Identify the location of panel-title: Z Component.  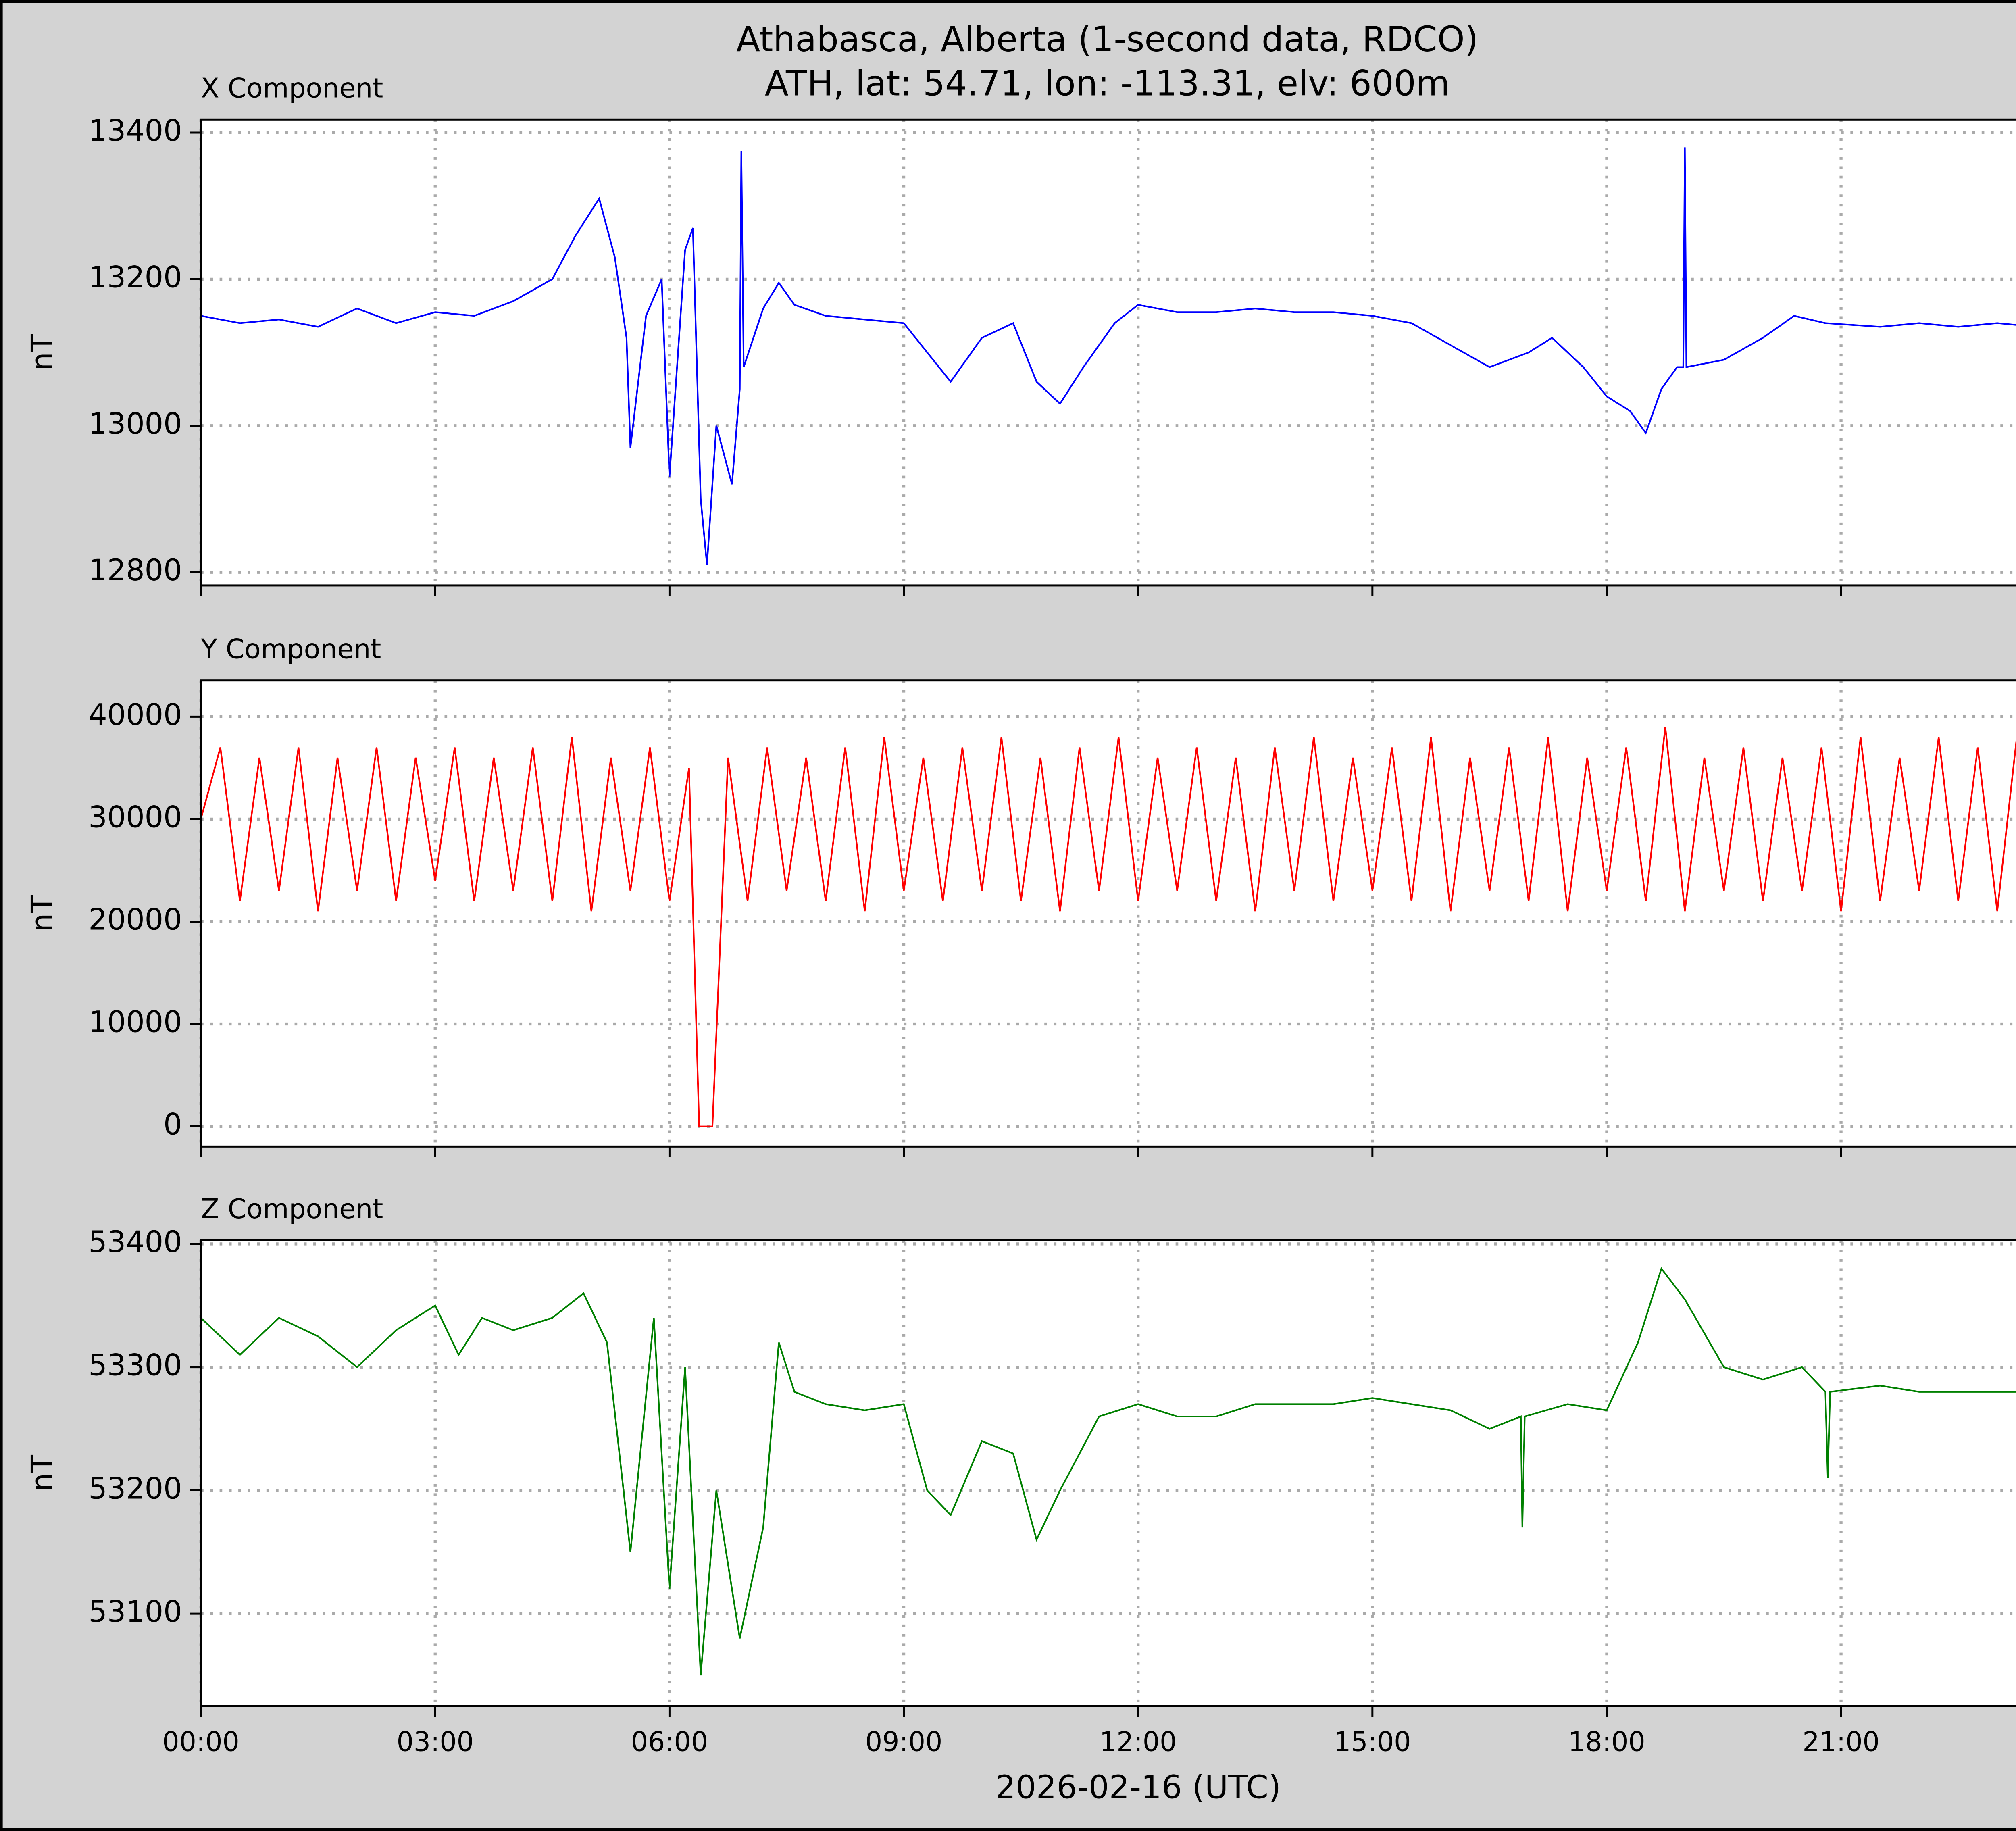
(292, 1209).